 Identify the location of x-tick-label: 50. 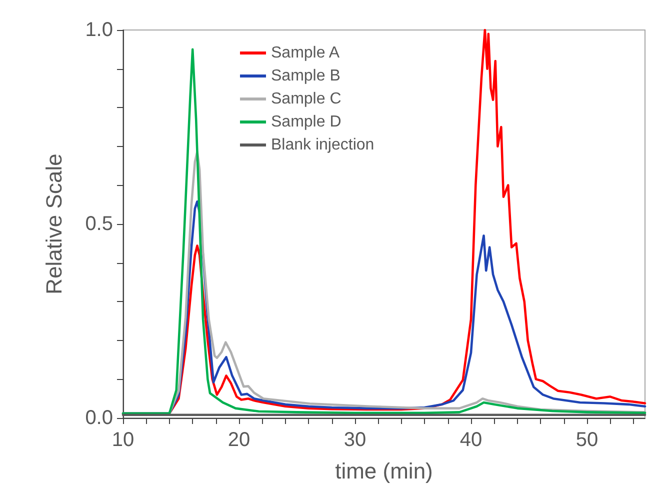
(587, 440).